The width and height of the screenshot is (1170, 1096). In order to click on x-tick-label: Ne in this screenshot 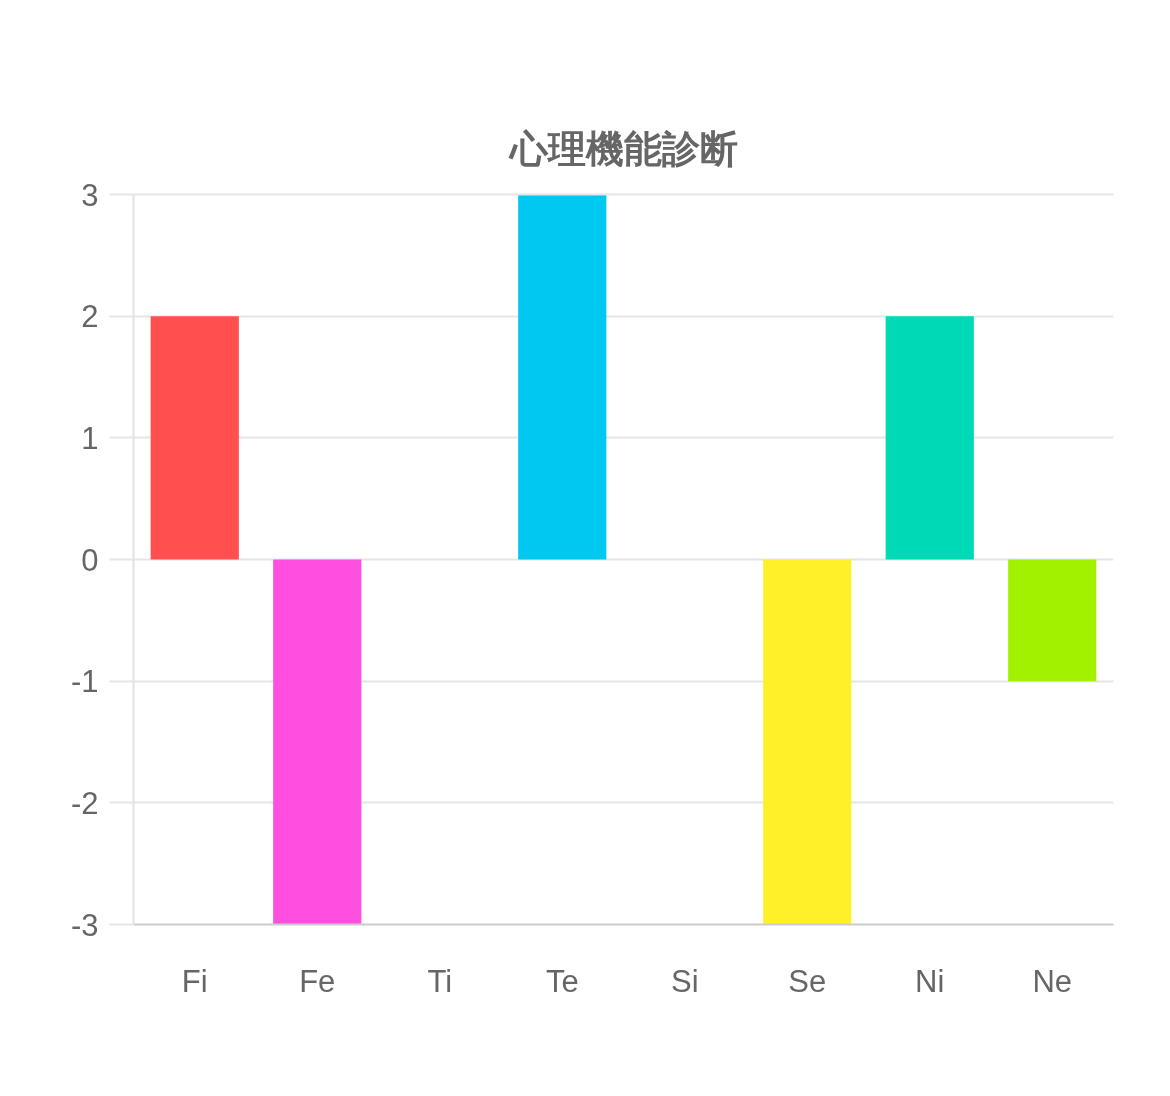, I will do `click(1052, 981)`.